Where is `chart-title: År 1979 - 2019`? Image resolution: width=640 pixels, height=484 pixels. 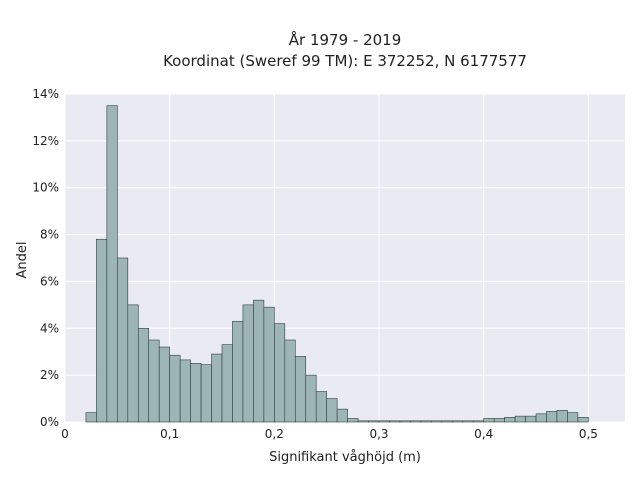 chart-title: År 1979 - 2019 is located at coordinates (345, 39).